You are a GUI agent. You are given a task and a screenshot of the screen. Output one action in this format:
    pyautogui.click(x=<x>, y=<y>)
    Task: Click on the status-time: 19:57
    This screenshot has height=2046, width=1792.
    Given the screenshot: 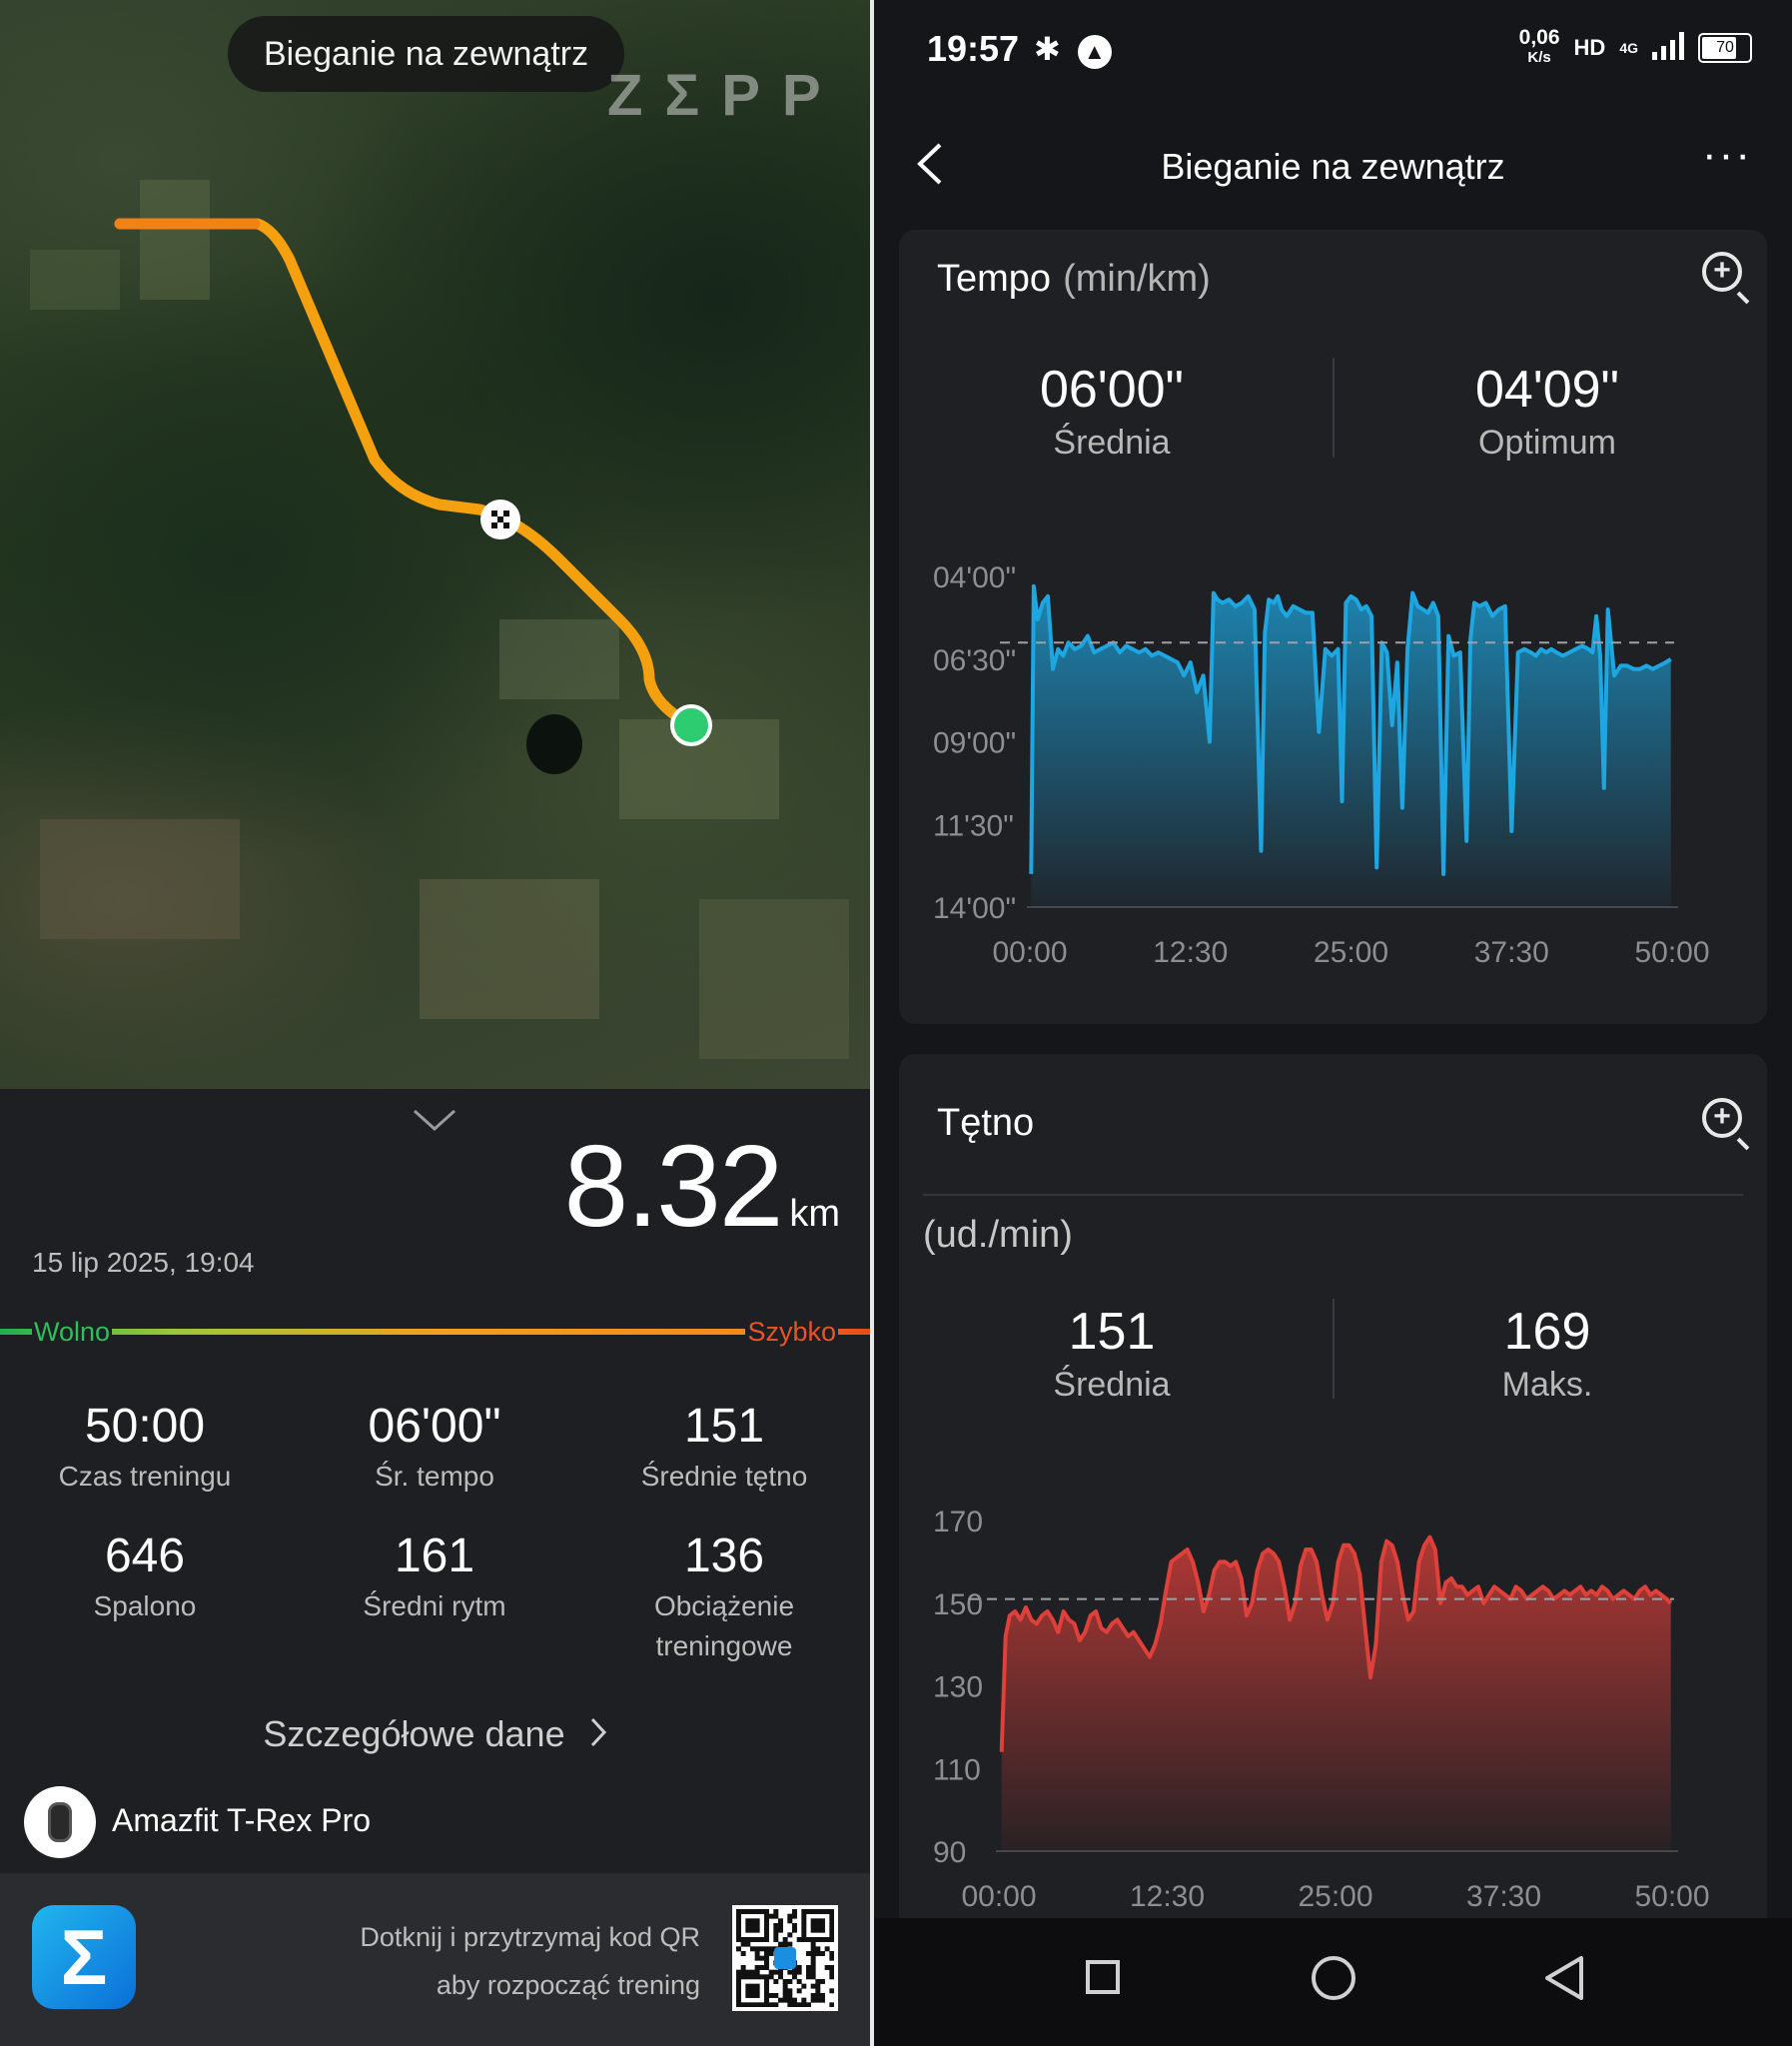 What is the action you would take?
    pyautogui.click(x=973, y=48)
    